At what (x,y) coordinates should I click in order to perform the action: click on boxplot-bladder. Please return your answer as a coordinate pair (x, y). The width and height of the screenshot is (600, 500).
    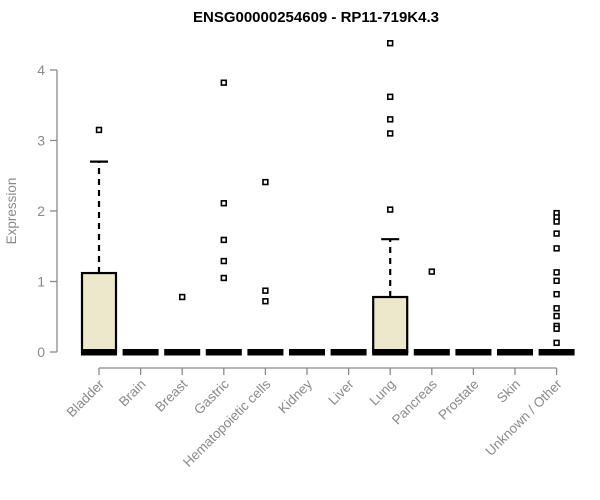
    Looking at the image, I should click on (99, 241).